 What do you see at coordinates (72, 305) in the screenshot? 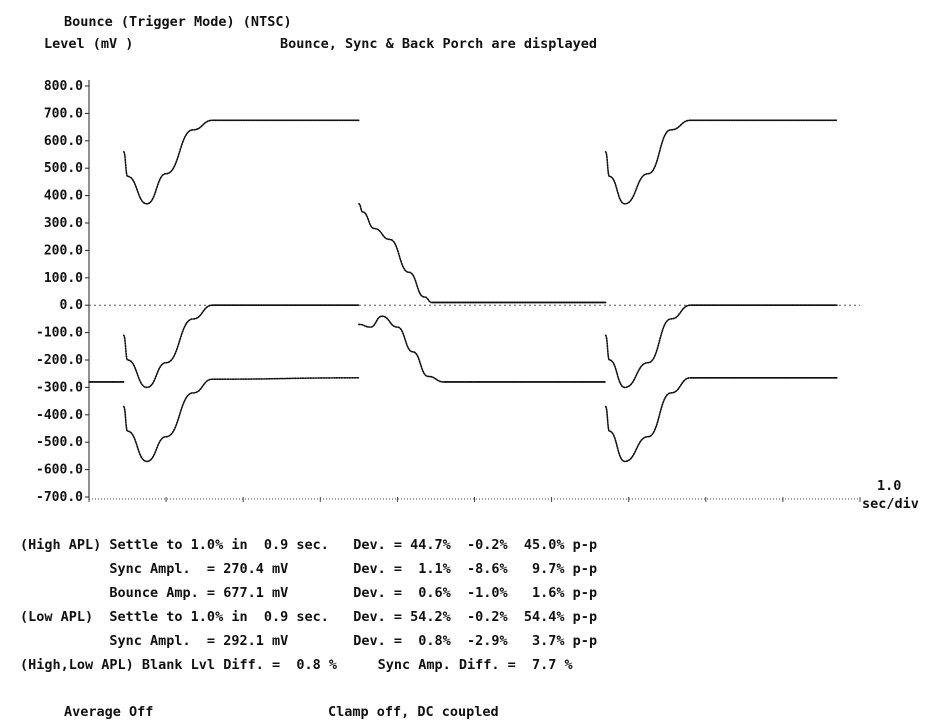
I see `y-tick-label: 0.0` at bounding box center [72, 305].